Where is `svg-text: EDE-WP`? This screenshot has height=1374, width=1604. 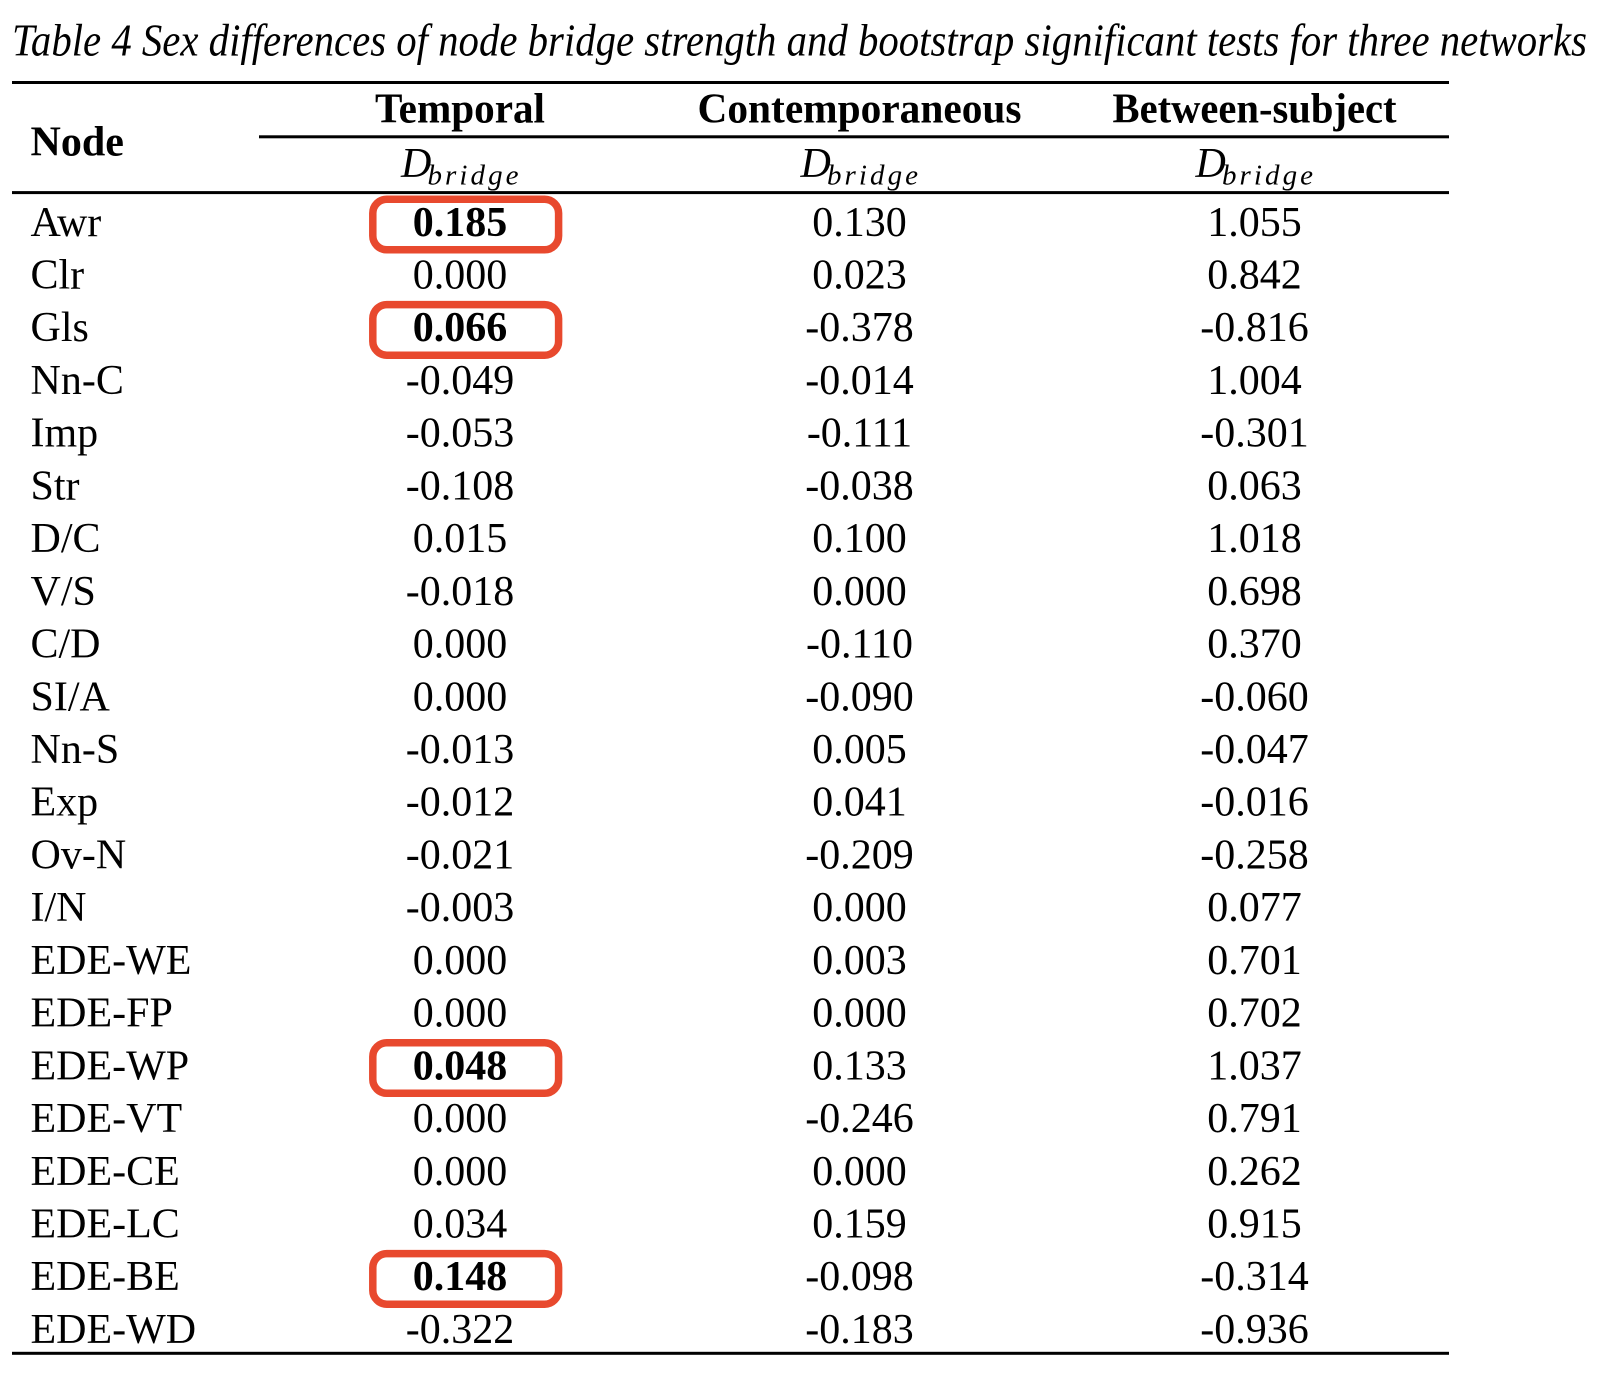 svg-text: EDE-WP is located at coordinates (110, 1066).